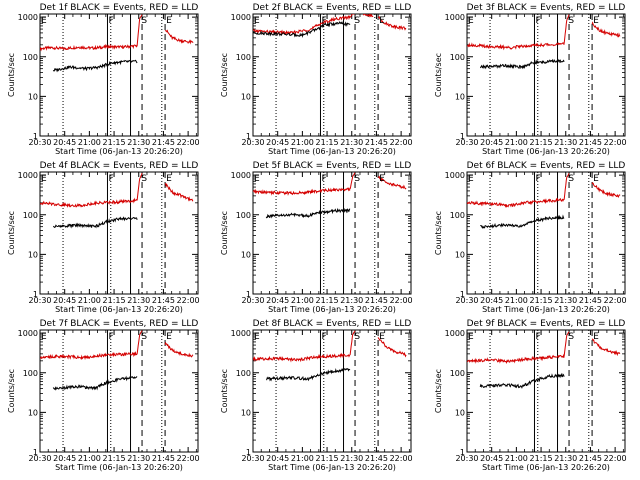  What do you see at coordinates (119, 166) in the screenshot?
I see `panel-title: Det 4f BLACK = Events, RED = LLD` at bounding box center [119, 166].